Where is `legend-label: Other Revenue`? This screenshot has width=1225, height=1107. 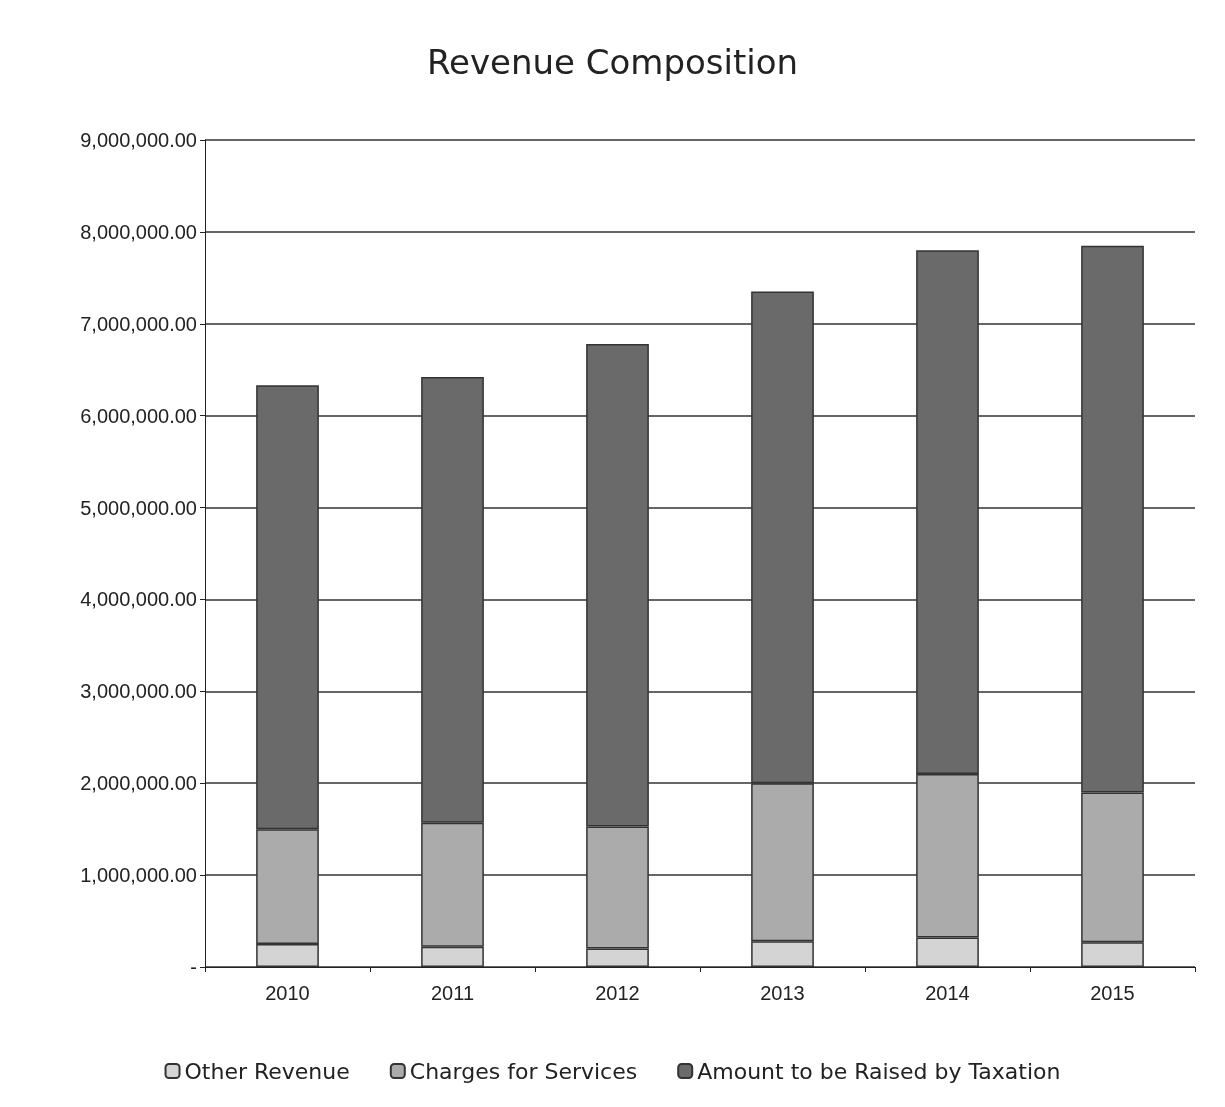 legend-label: Other Revenue is located at coordinates (267, 1071).